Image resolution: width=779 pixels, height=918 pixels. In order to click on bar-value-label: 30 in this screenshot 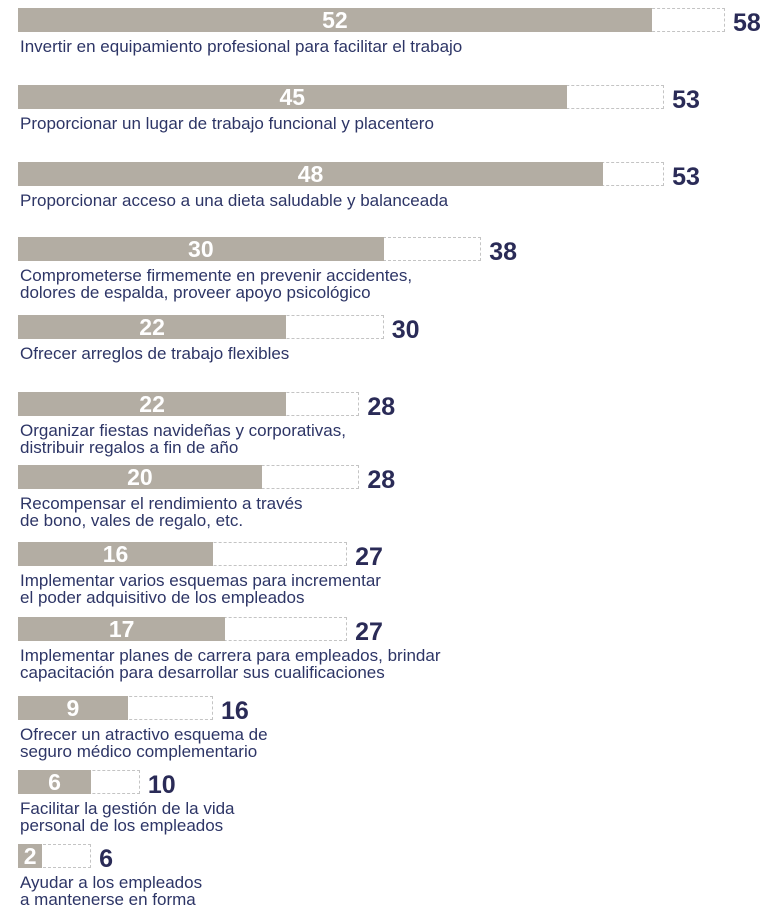, I will do `click(201, 249)`.